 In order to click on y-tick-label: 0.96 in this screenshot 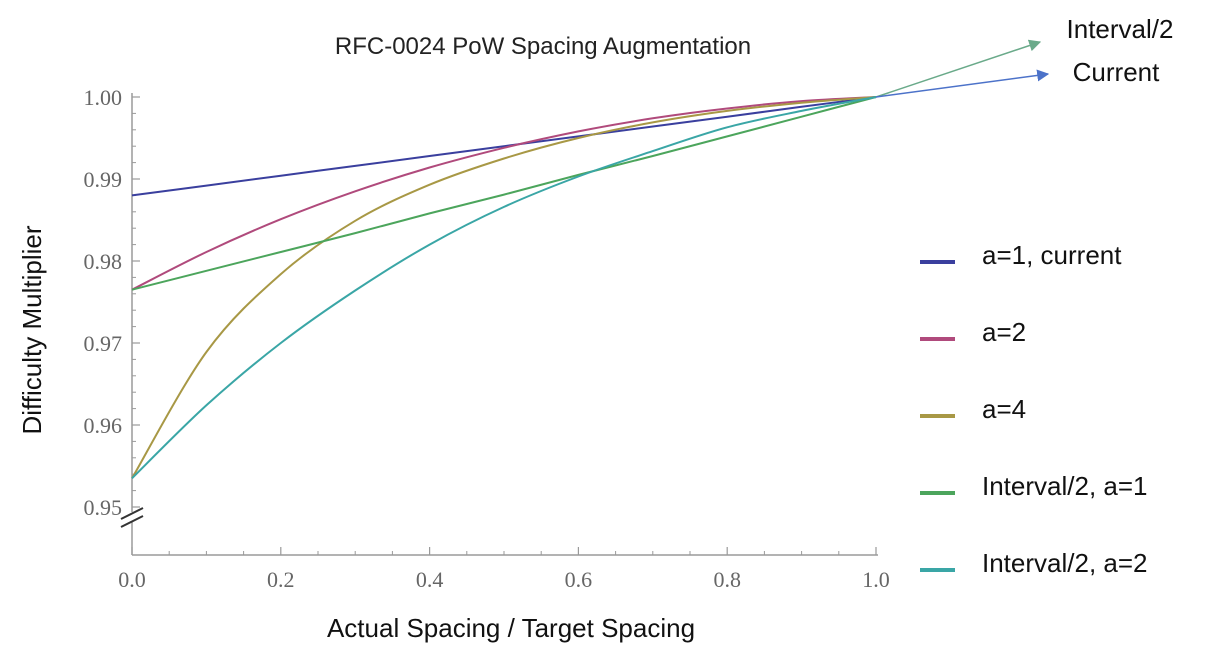, I will do `click(103, 425)`.